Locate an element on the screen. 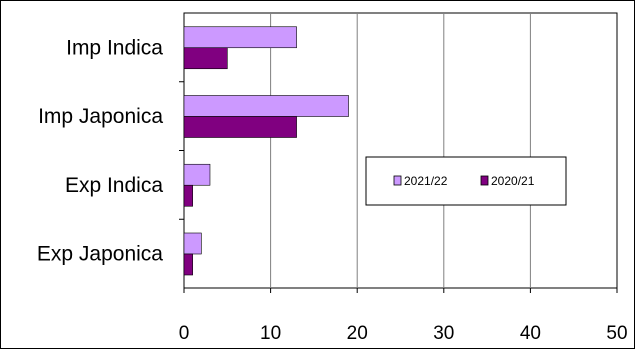 The width and height of the screenshot is (635, 349). category-label: Exp Indica is located at coordinates (114, 185).